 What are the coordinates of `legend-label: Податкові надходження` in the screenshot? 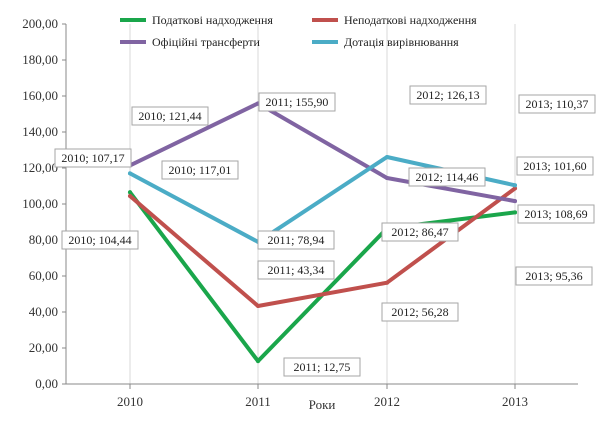 It's located at (212, 20).